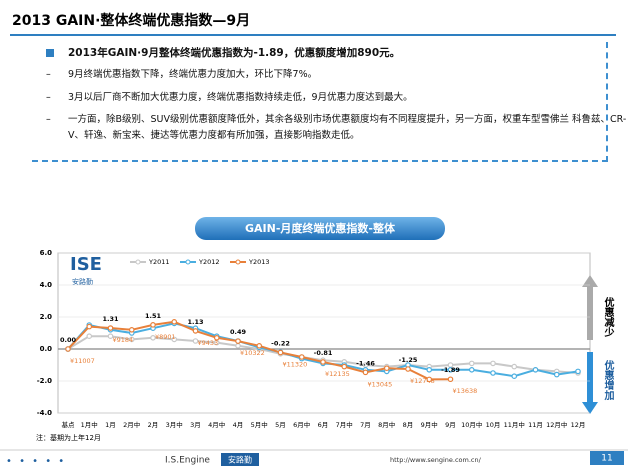  I want to click on x-tick-label: 2月, so click(153, 425).